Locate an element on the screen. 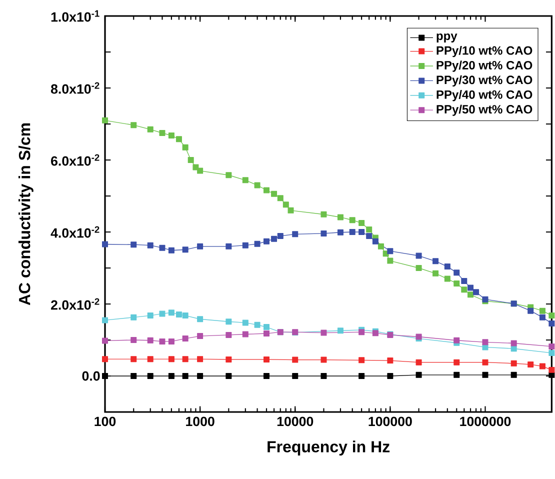 The width and height of the screenshot is (555, 479). x-tick-label: 1000 is located at coordinates (200, 421).